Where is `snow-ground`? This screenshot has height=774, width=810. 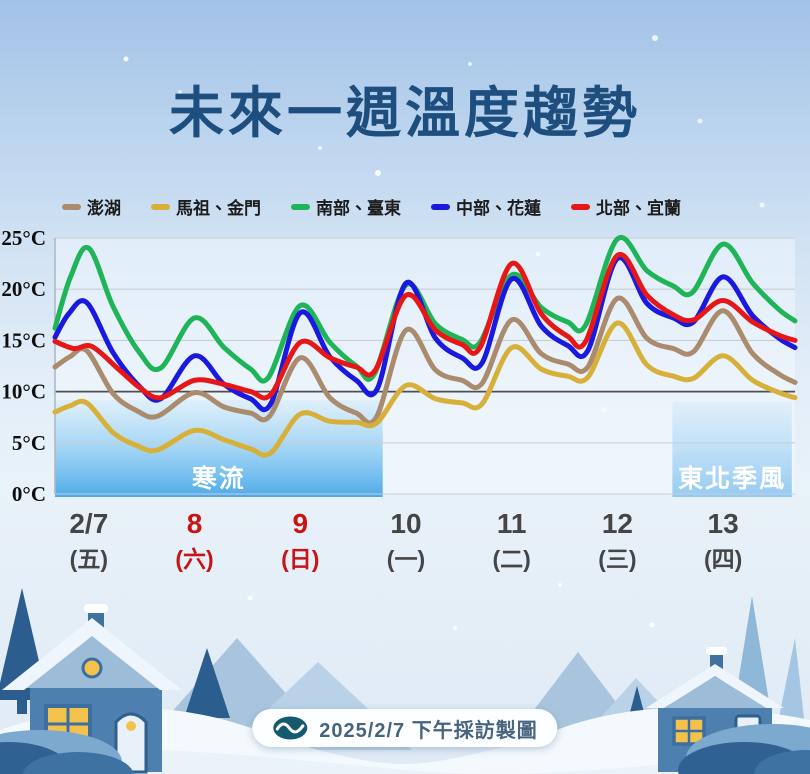 snow-ground is located at coordinates (405, 740).